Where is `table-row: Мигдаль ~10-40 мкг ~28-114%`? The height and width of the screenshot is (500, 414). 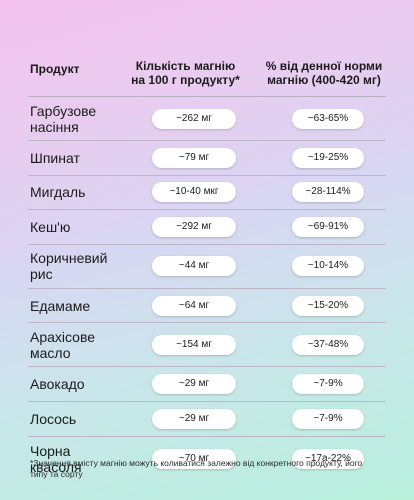 table-row: Мигдаль ~10-40 мкг ~28-114% is located at coordinates (207, 193).